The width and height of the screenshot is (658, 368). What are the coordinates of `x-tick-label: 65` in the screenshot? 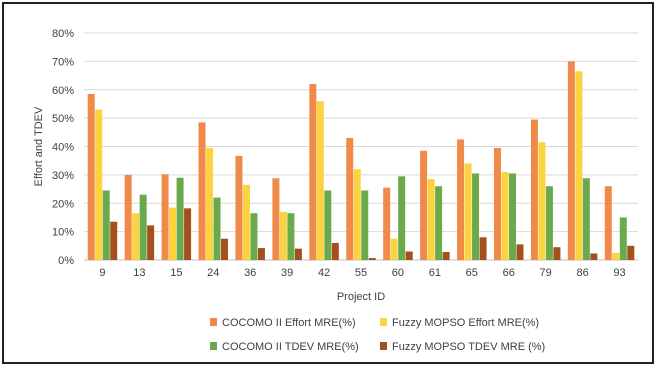 It's located at (472, 273).